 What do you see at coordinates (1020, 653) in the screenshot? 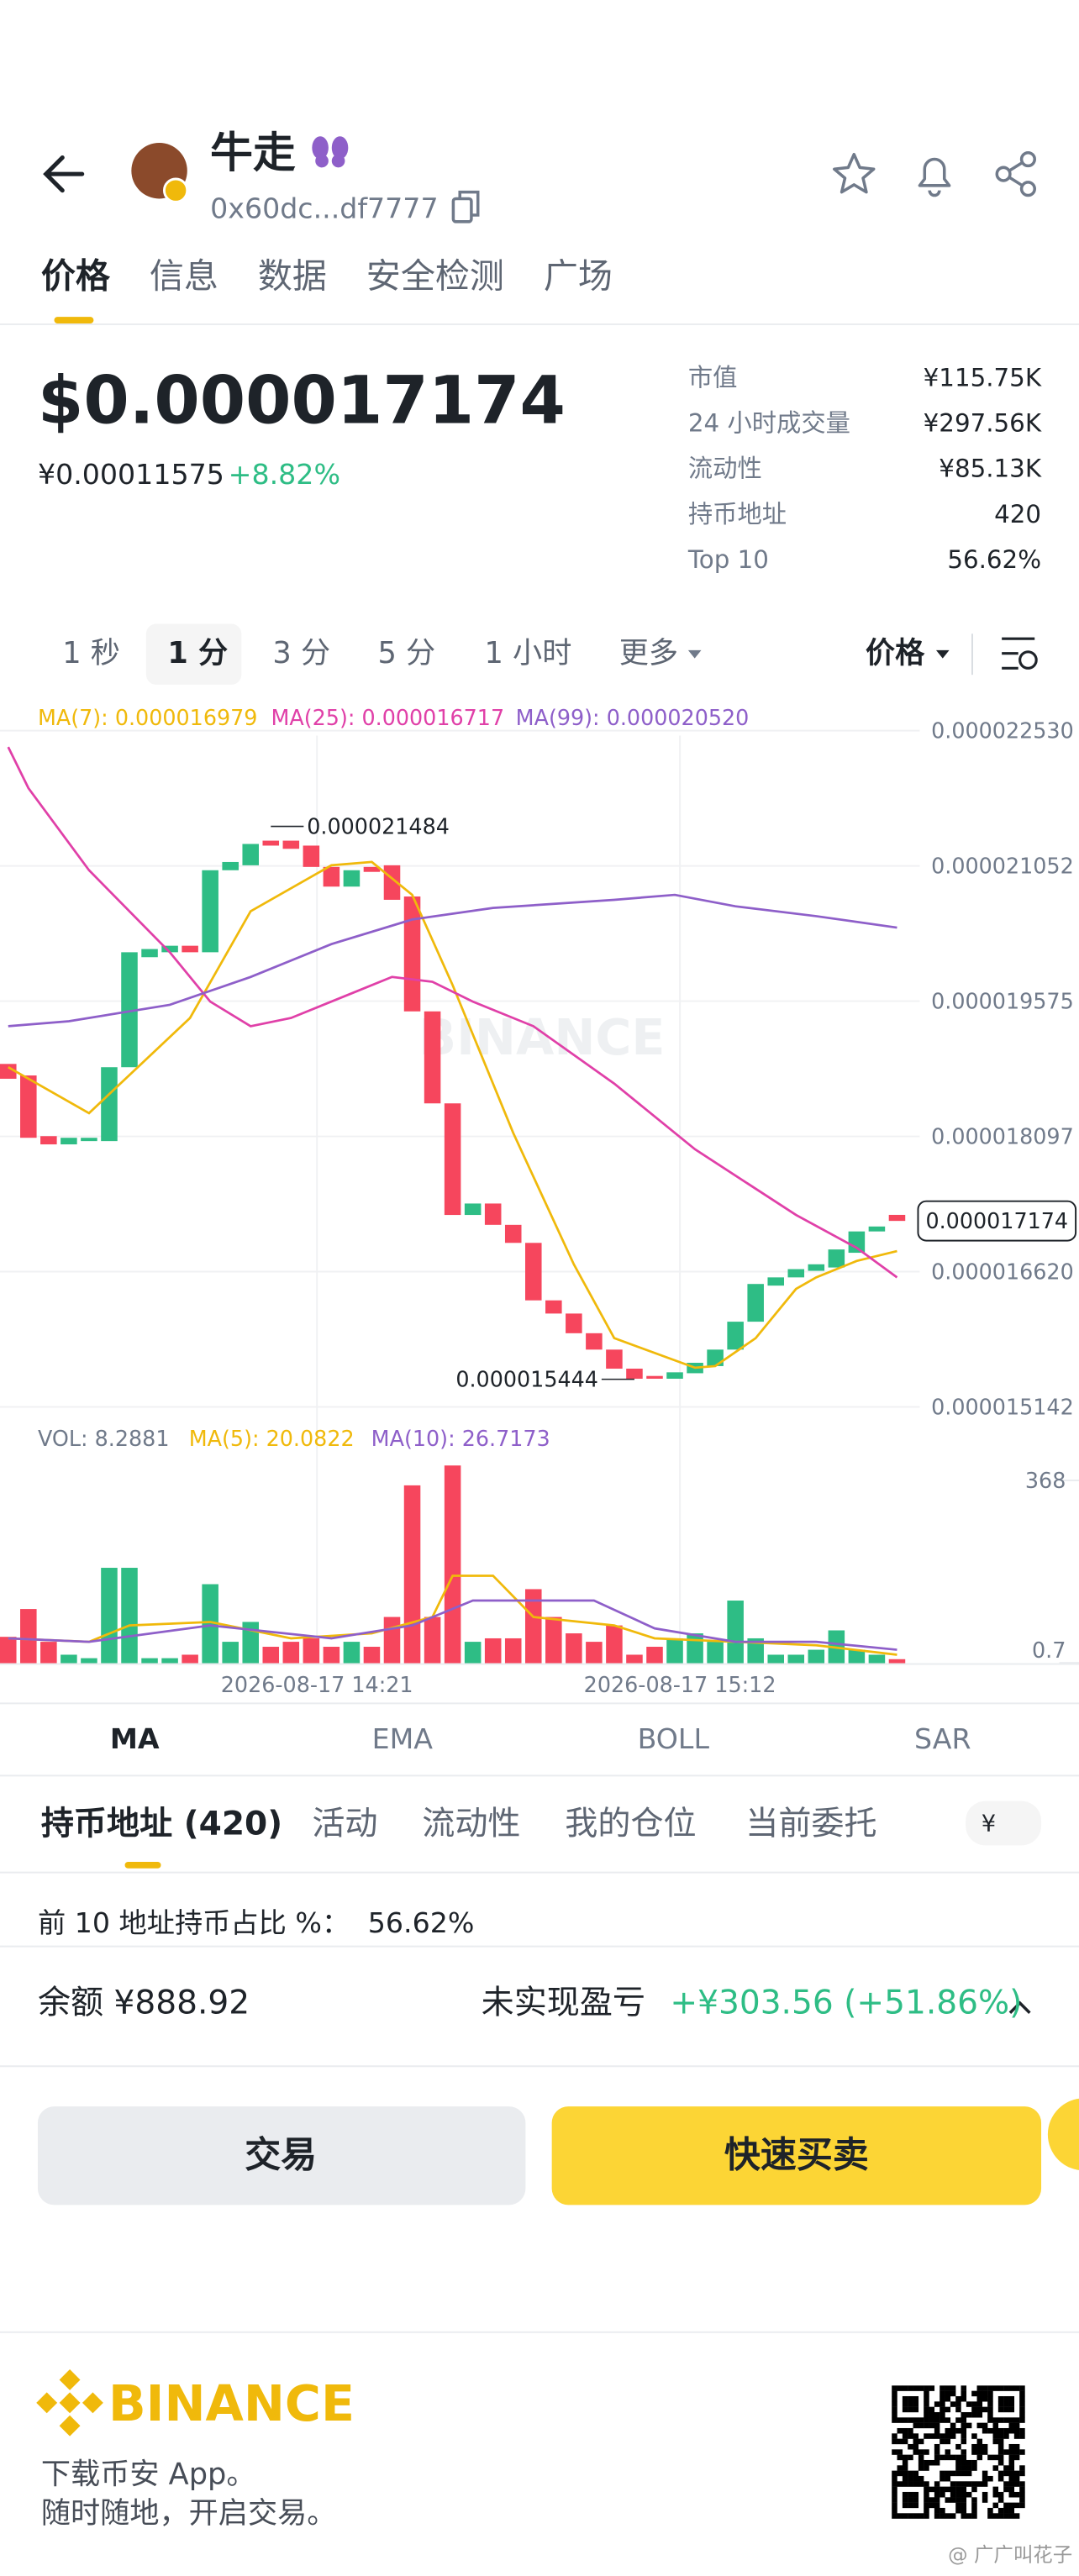
I see `chart-settings-button` at bounding box center [1020, 653].